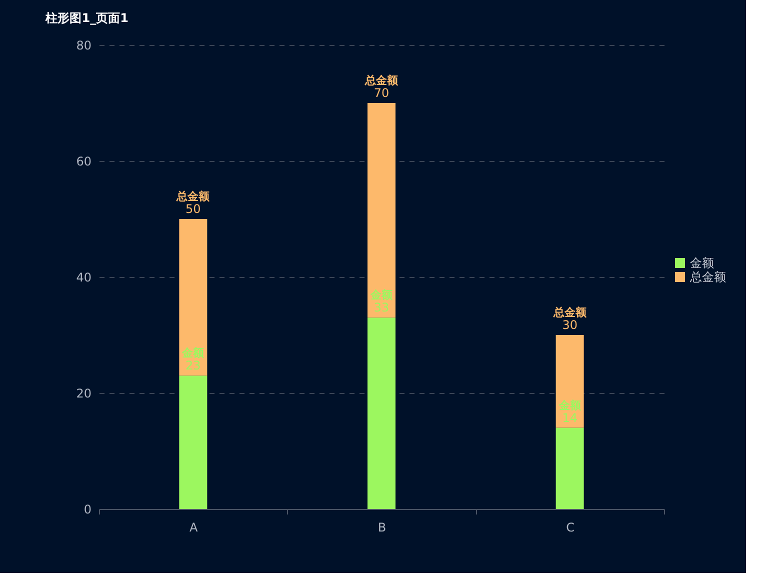 This screenshot has width=765, height=583. What do you see at coordinates (84, 277) in the screenshot?
I see `y-tick-label: 40` at bounding box center [84, 277].